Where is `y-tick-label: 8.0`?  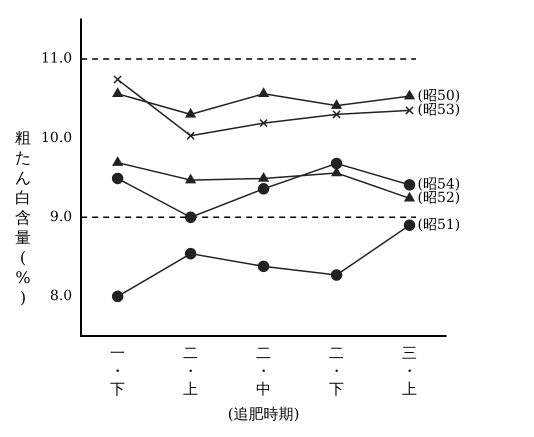
y-tick-label: 8.0 is located at coordinates (61, 296).